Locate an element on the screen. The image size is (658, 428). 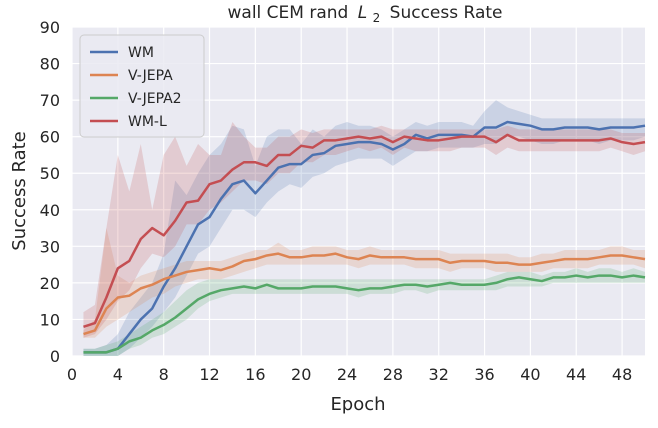
chart-title-math: L is located at coordinates (362, 13).